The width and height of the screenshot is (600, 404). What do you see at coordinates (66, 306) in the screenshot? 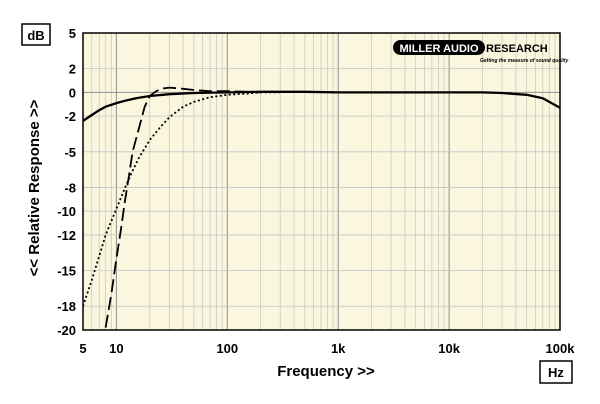
I see `y-tick-label: -18` at bounding box center [66, 306].